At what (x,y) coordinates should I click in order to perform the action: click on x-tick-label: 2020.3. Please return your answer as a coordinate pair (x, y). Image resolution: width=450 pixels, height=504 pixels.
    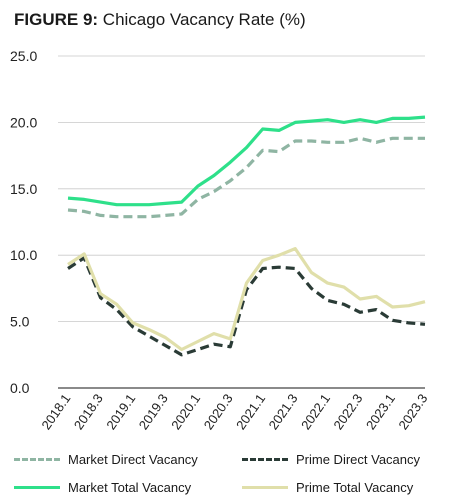
    Looking at the image, I should click on (218, 411).